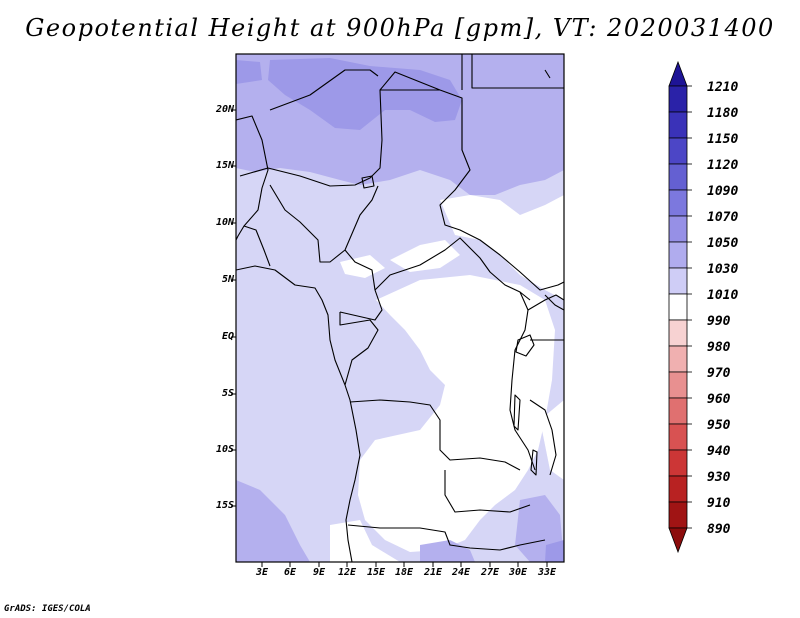 The width and height of the screenshot is (800, 618). Describe the element at coordinates (224, 505) in the screenshot. I see `lat-label: 15S` at that location.